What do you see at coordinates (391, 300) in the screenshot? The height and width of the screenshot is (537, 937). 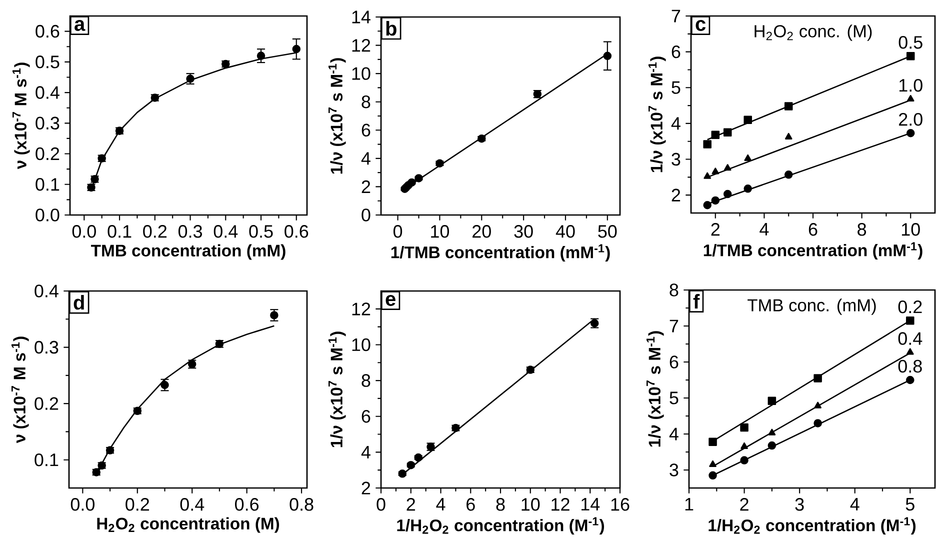 I see `chart-title: e` at bounding box center [391, 300].